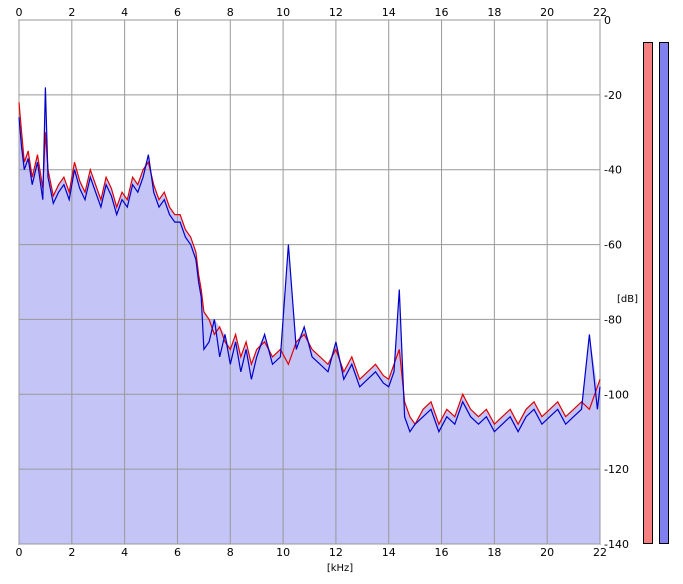 The height and width of the screenshot is (584, 683). What do you see at coordinates (340, 568) in the screenshot?
I see `x-axis-unit-label: [kHz]` at bounding box center [340, 568].